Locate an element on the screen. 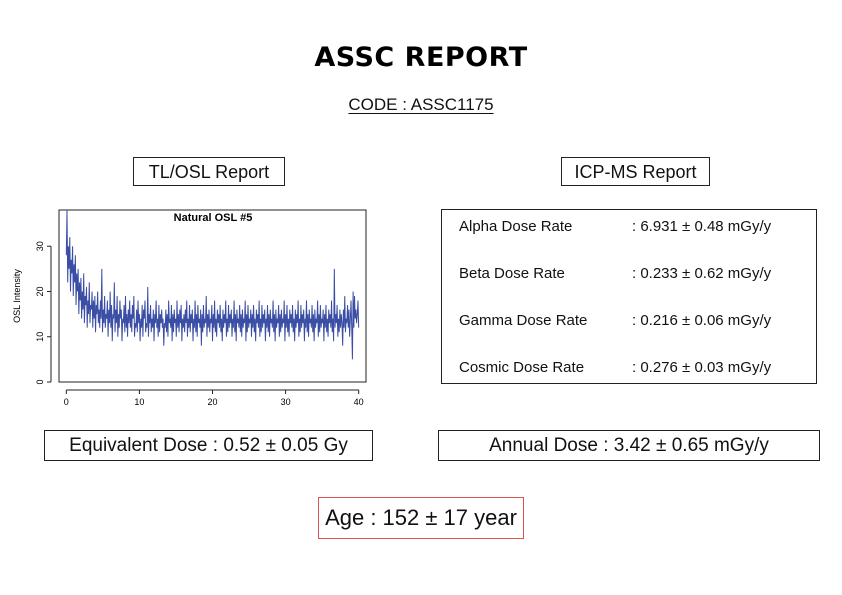 The image size is (842, 595). report-code: CODE : ASSC1175 is located at coordinates (421, 105).